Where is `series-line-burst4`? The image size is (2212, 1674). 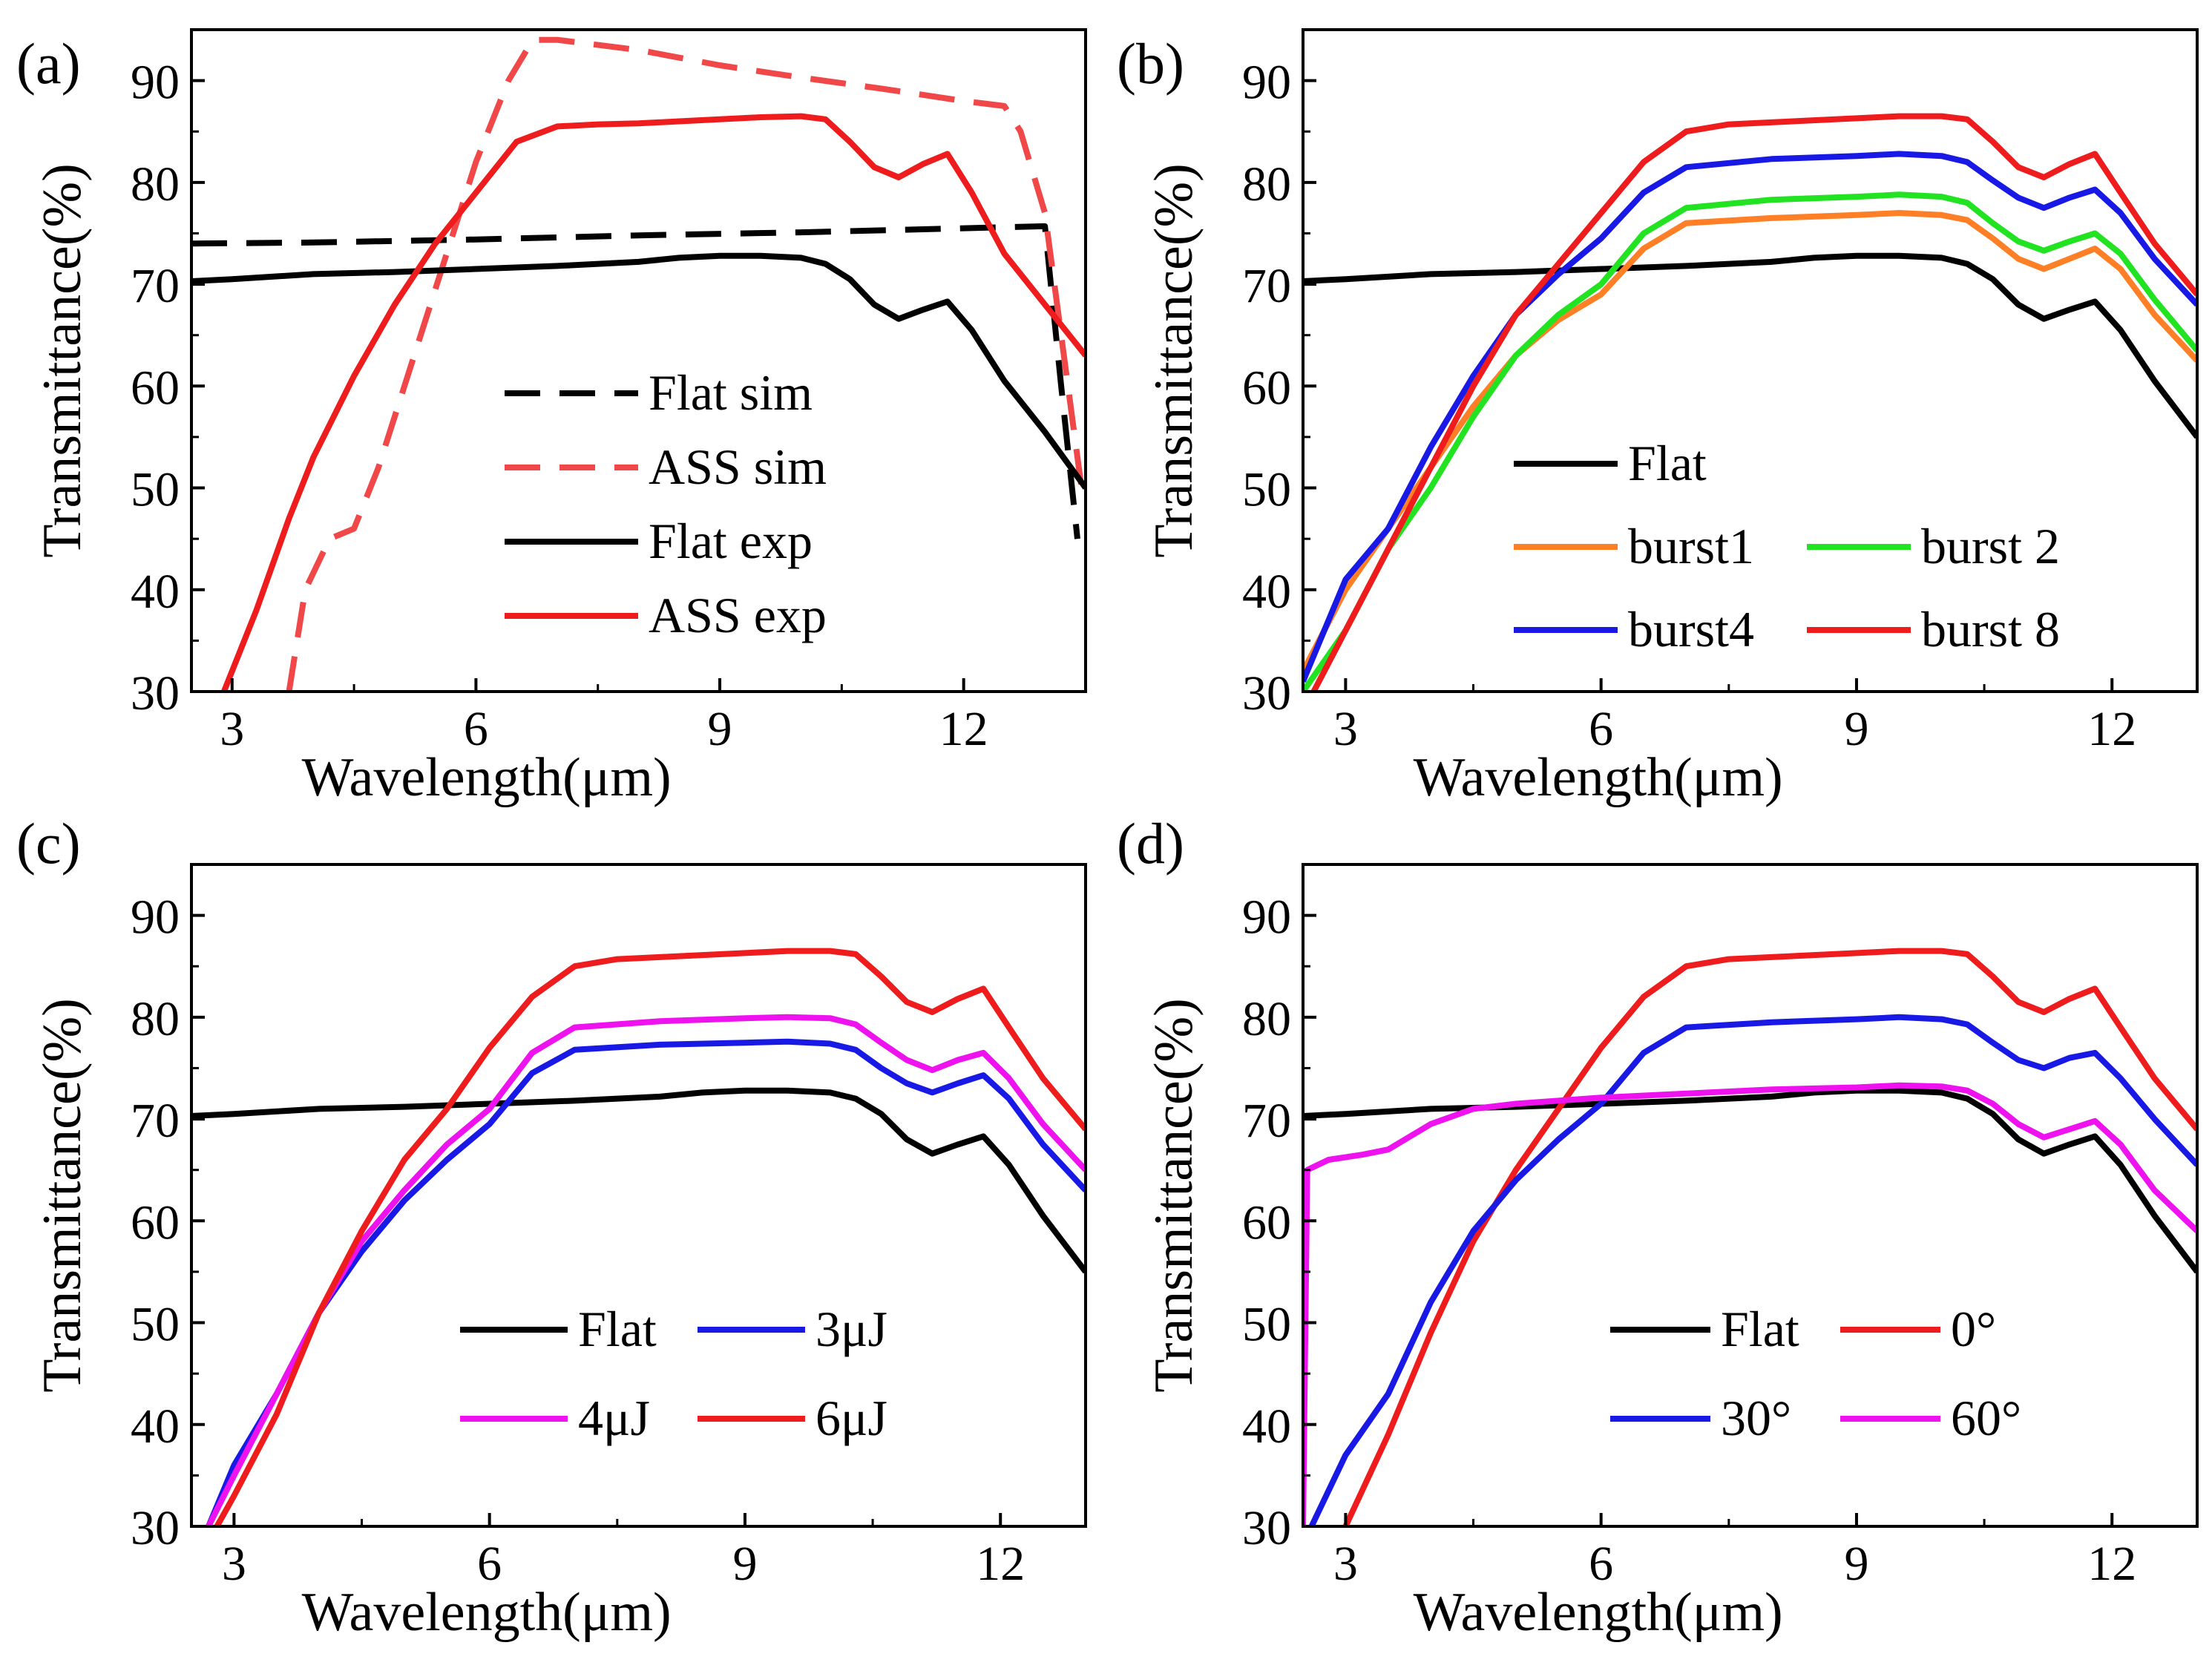 series-line-burst4 is located at coordinates (1750, 417).